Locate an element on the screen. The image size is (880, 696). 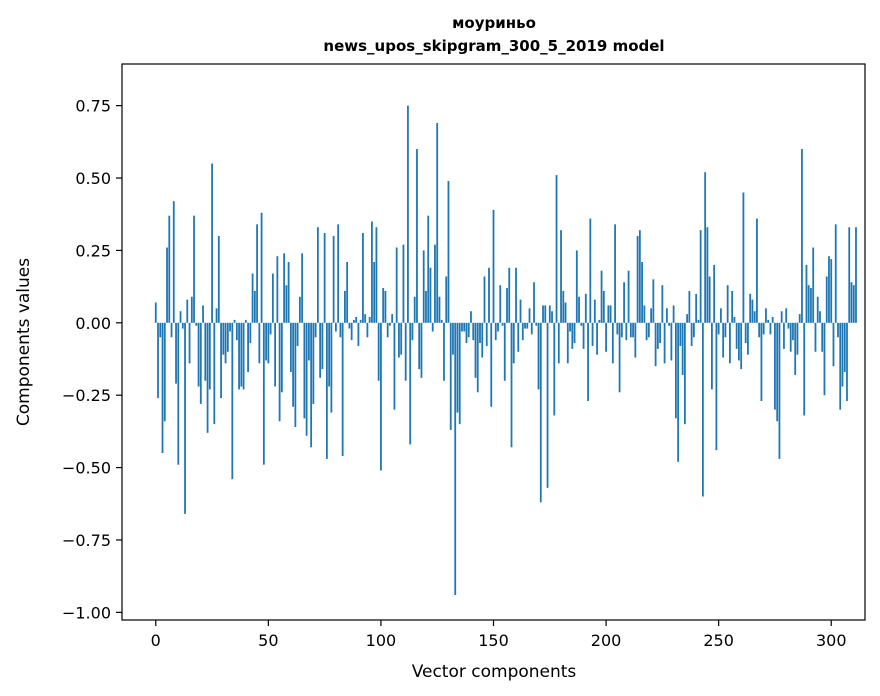
y-tick-label: −0.75 is located at coordinates (86, 540).